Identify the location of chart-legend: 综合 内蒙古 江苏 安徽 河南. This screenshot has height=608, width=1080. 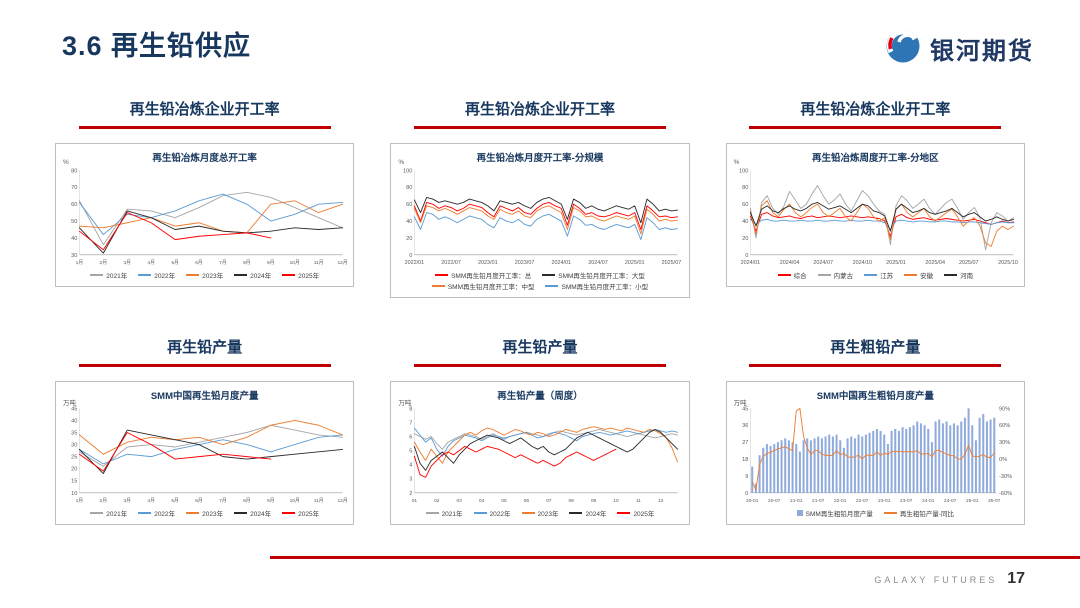
(875, 276).